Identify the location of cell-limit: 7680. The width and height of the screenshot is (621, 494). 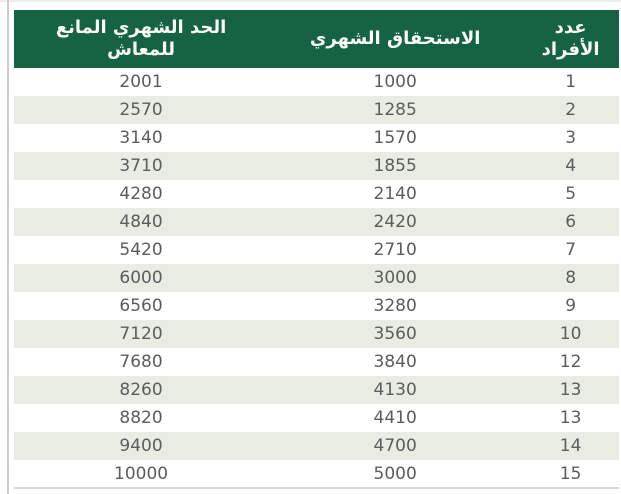
(141, 362).